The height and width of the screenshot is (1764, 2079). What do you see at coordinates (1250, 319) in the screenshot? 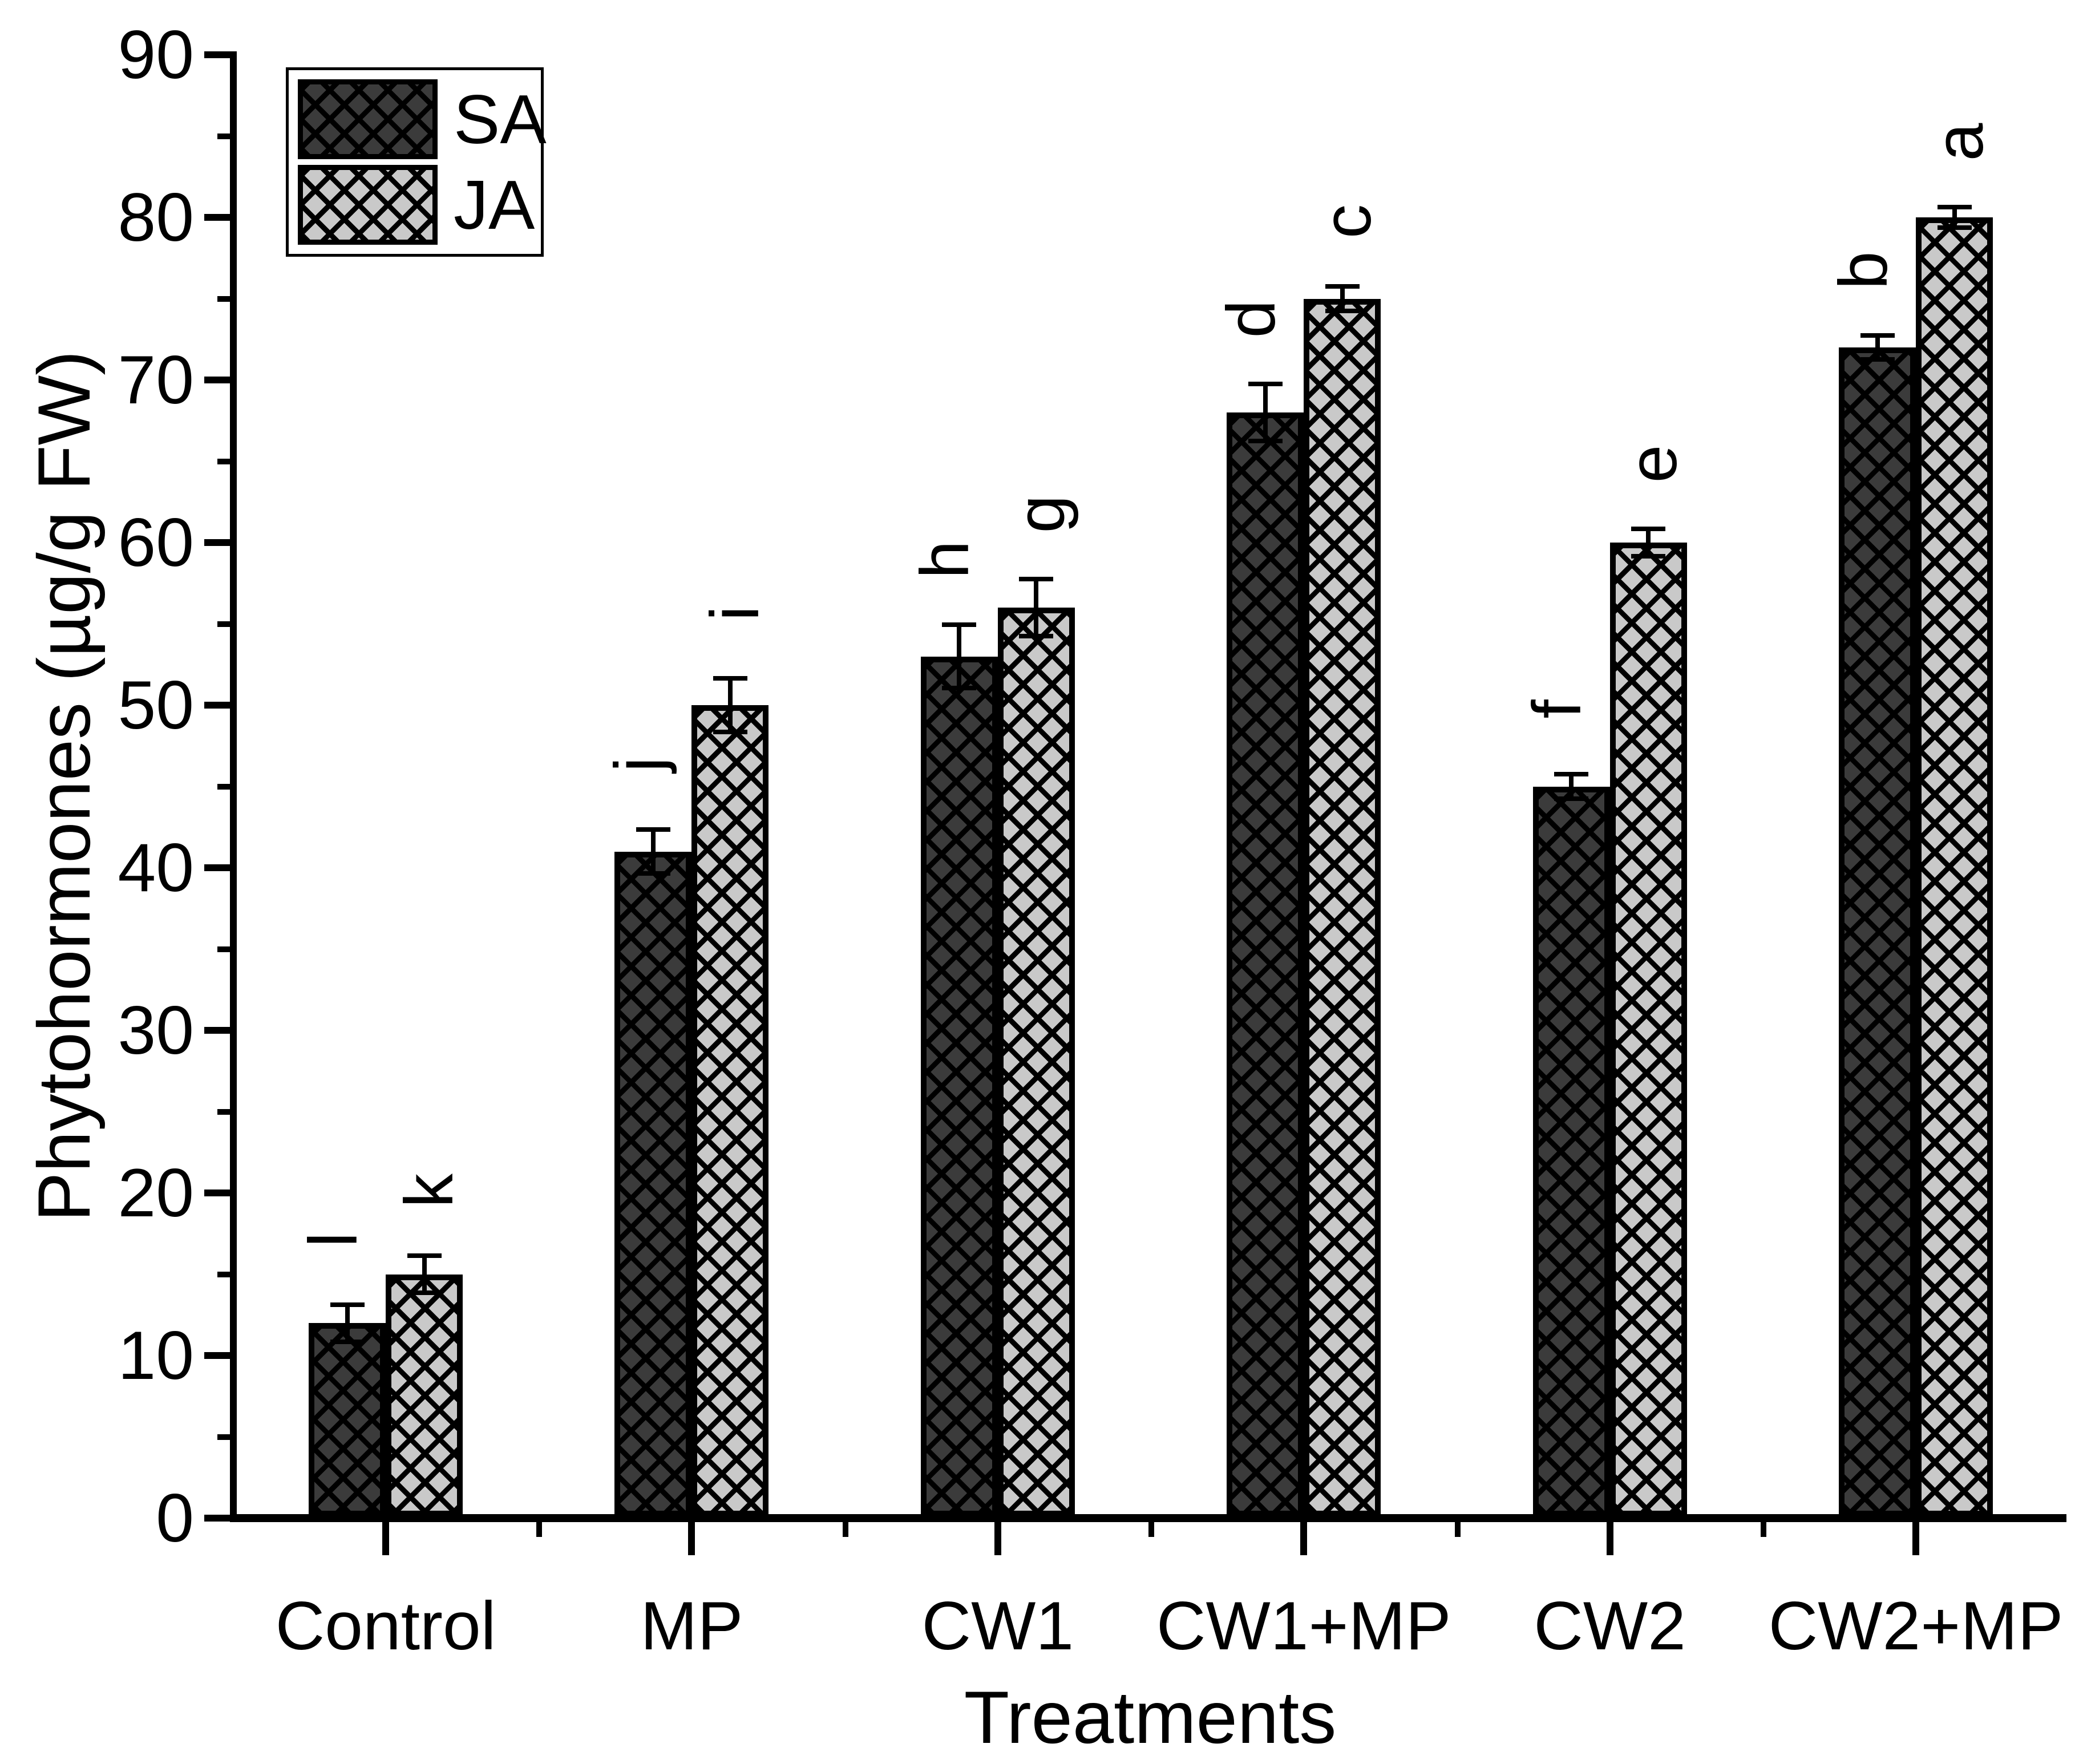
I see `significance-letter: d` at bounding box center [1250, 319].